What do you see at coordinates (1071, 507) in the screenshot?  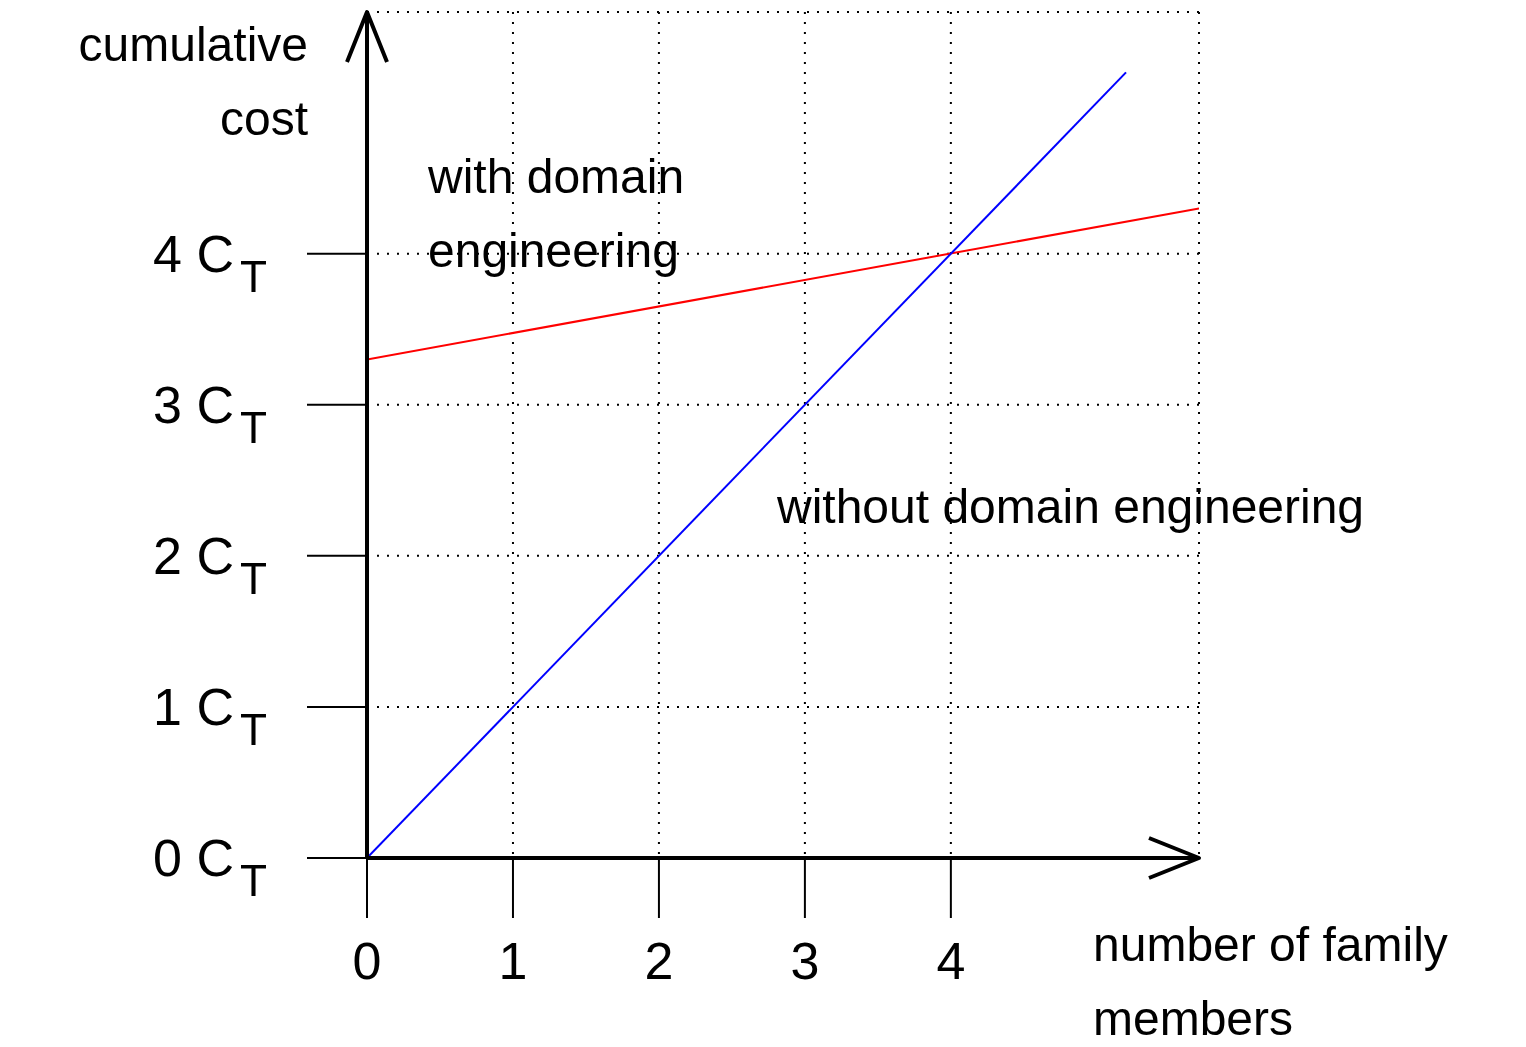 I see `series-label: without domain engineering` at bounding box center [1071, 507].